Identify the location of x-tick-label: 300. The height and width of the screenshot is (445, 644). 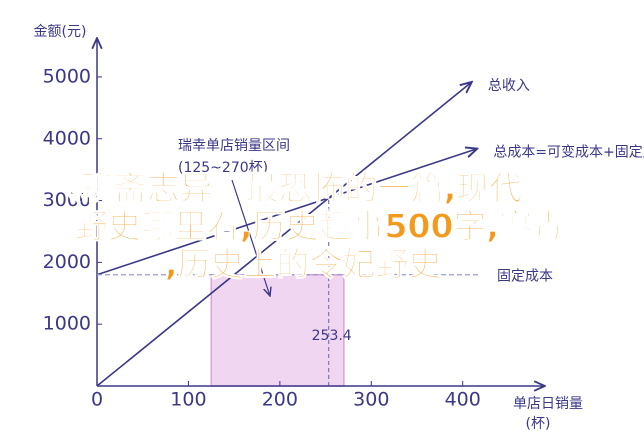
(371, 400).